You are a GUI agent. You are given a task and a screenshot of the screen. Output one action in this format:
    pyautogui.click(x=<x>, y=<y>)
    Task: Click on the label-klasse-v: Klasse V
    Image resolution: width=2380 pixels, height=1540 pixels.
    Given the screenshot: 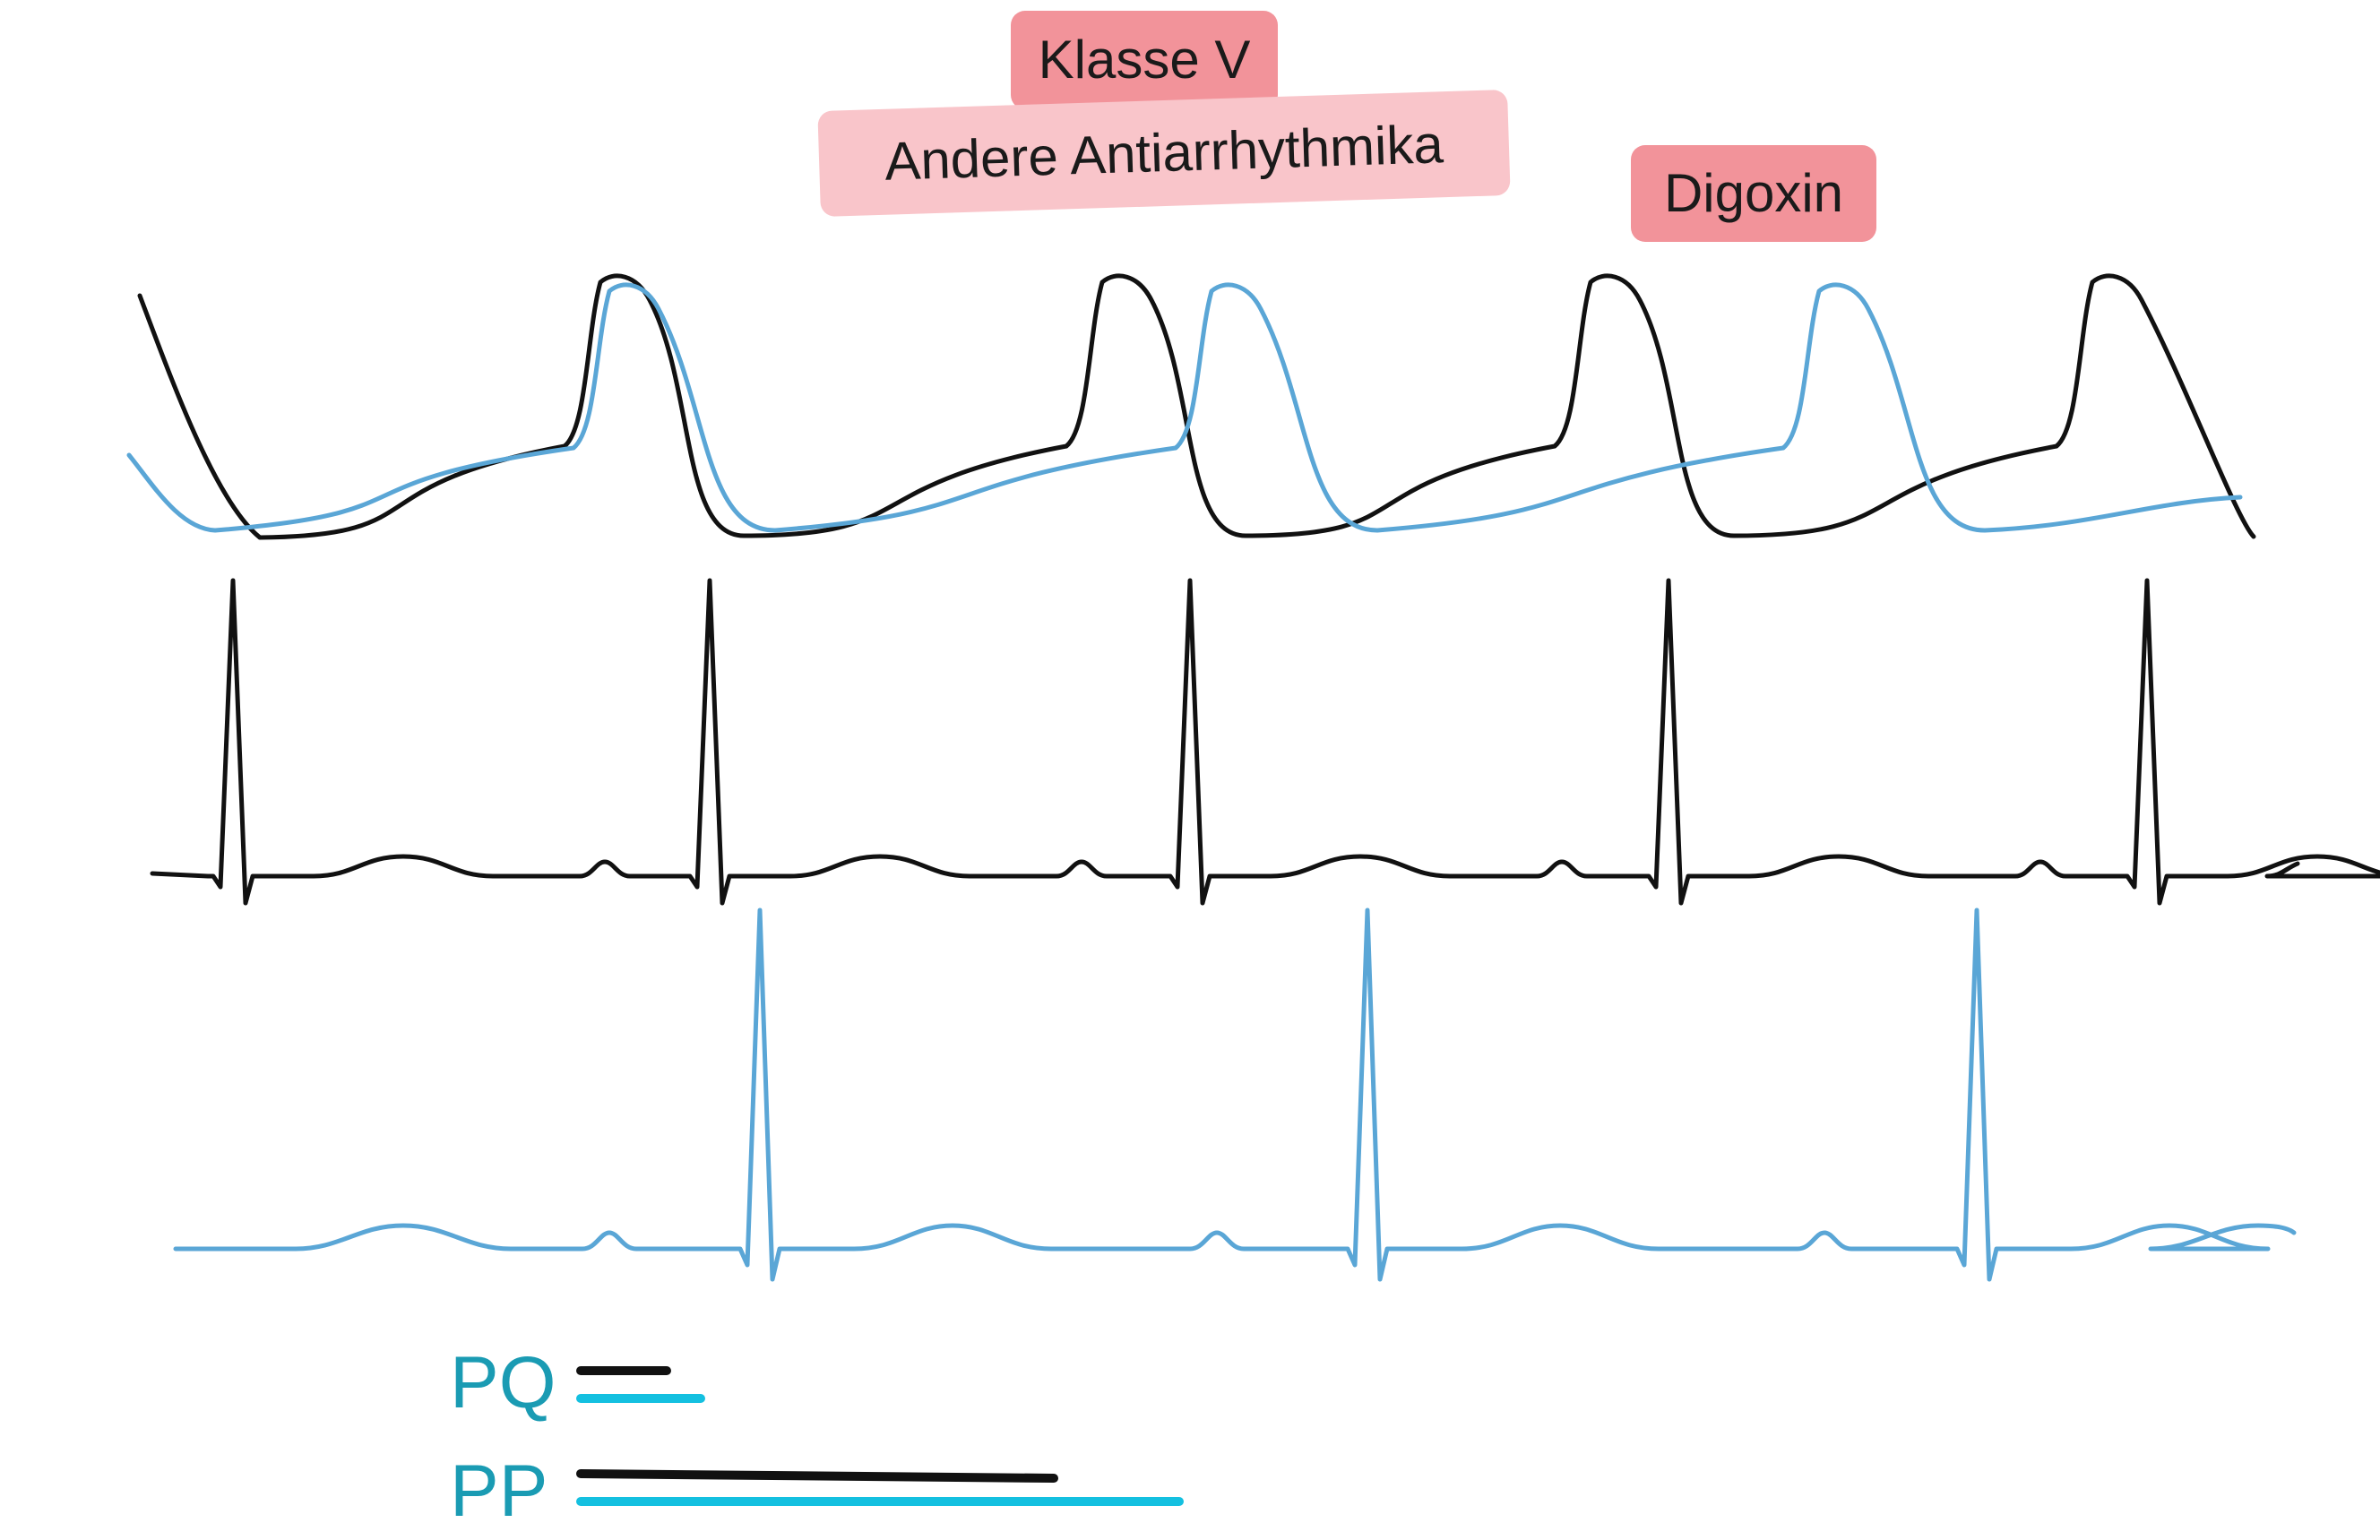 What is the action you would take?
    pyautogui.click(x=1144, y=60)
    